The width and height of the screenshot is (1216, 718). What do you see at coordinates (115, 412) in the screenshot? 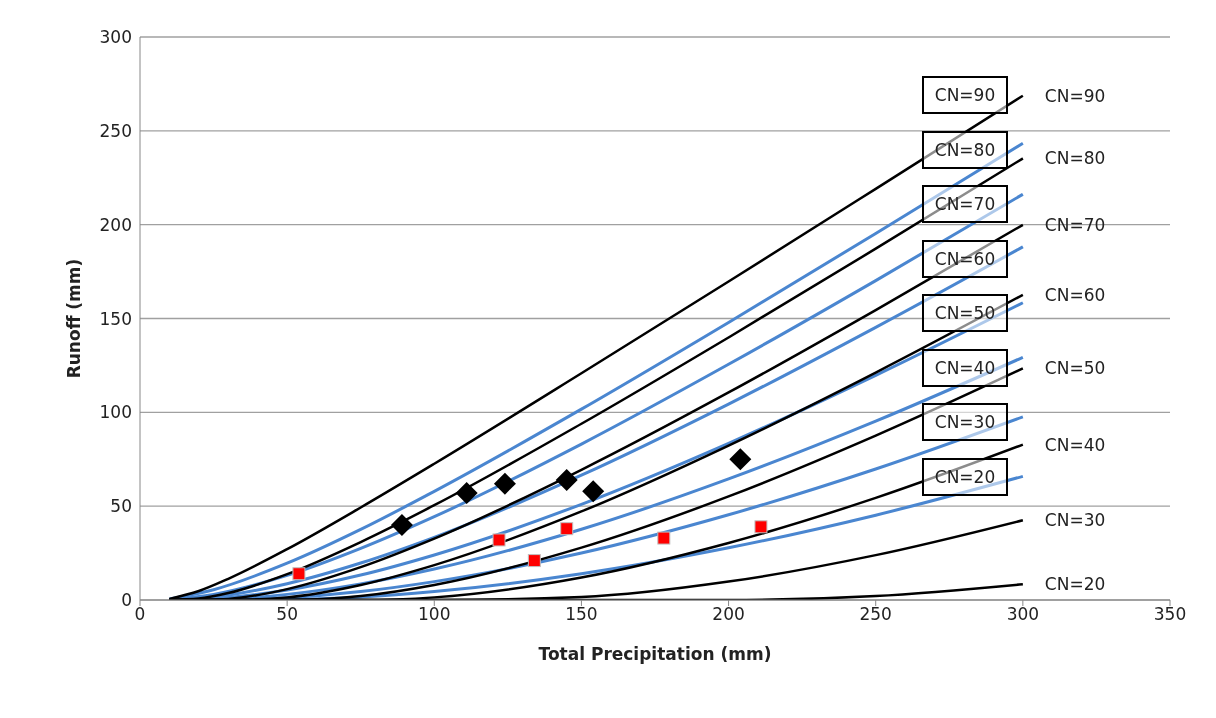
I see `y-tick-label: 100` at bounding box center [115, 412].